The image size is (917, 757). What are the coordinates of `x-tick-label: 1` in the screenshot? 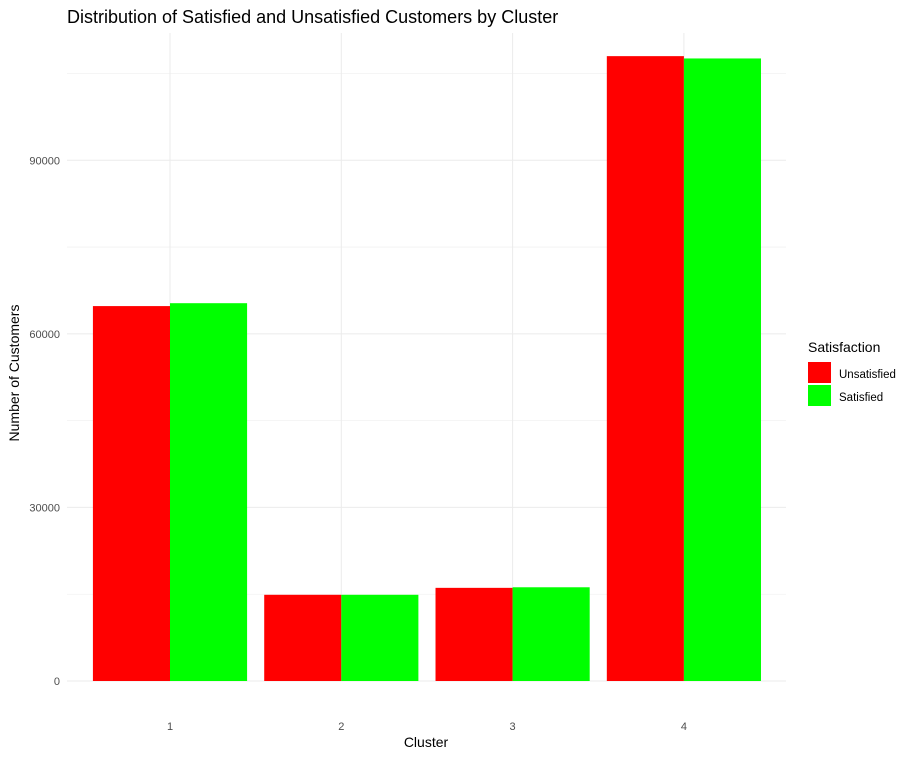 It's located at (170, 727).